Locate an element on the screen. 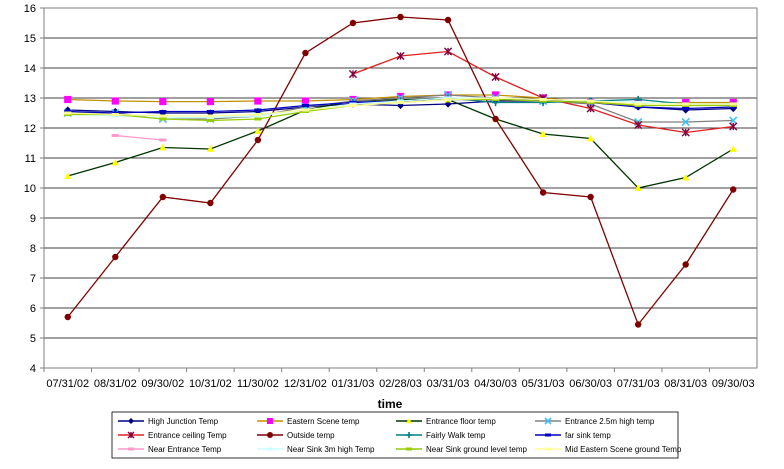 Image resolution: width=784 pixels, height=469 pixels. y-tick-label: 15 is located at coordinates (30, 39).